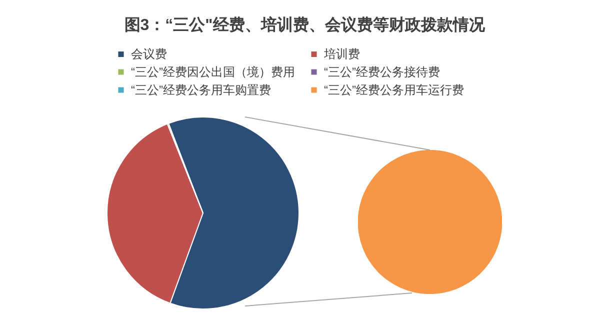 The height and width of the screenshot is (327, 609). What do you see at coordinates (213, 72) in the screenshot?
I see `legend-label: “三公”经费因公出国（境）费用` at bounding box center [213, 72].